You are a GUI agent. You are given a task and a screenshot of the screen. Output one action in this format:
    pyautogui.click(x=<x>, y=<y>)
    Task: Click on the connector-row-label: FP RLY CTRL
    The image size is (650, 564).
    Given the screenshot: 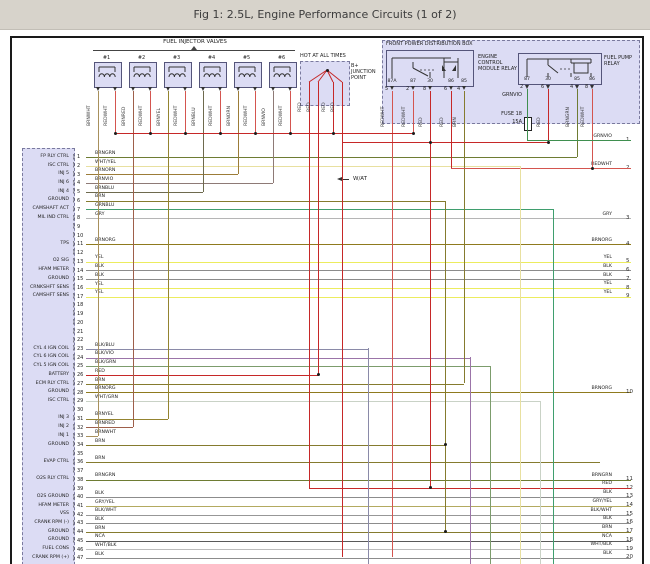 What is the action you would take?
    pyautogui.click(x=54, y=156)
    